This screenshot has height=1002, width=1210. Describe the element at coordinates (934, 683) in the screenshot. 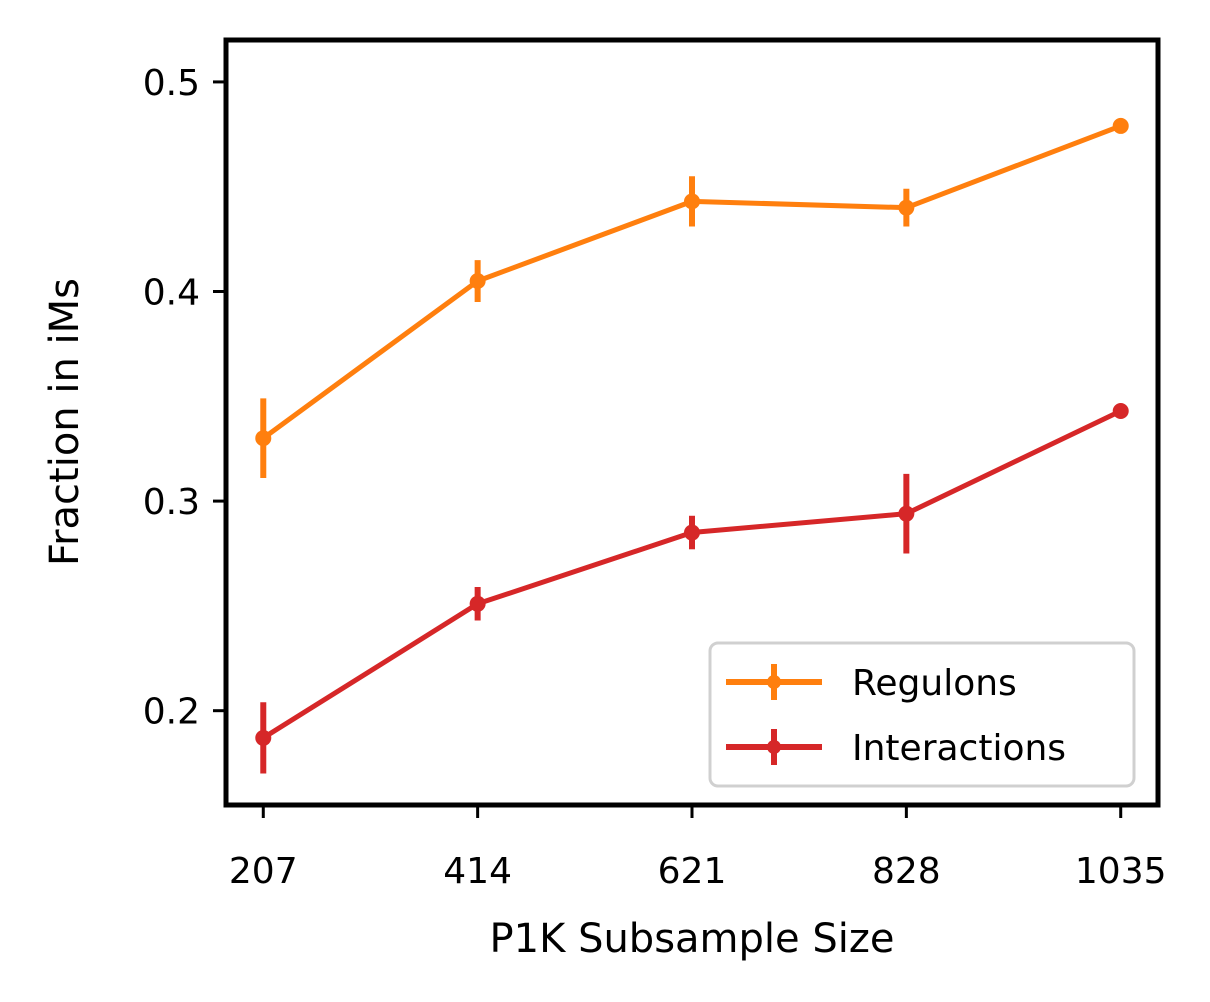

I see `legend-label: Regulons` at that location.